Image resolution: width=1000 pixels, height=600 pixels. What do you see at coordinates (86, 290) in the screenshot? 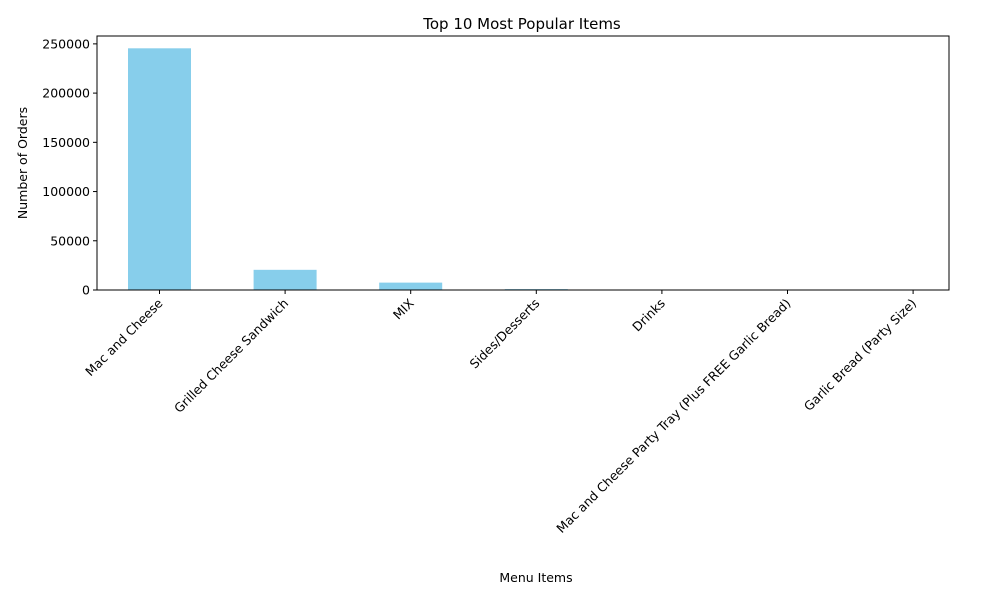
I see `y-tick-label: 0` at bounding box center [86, 290].